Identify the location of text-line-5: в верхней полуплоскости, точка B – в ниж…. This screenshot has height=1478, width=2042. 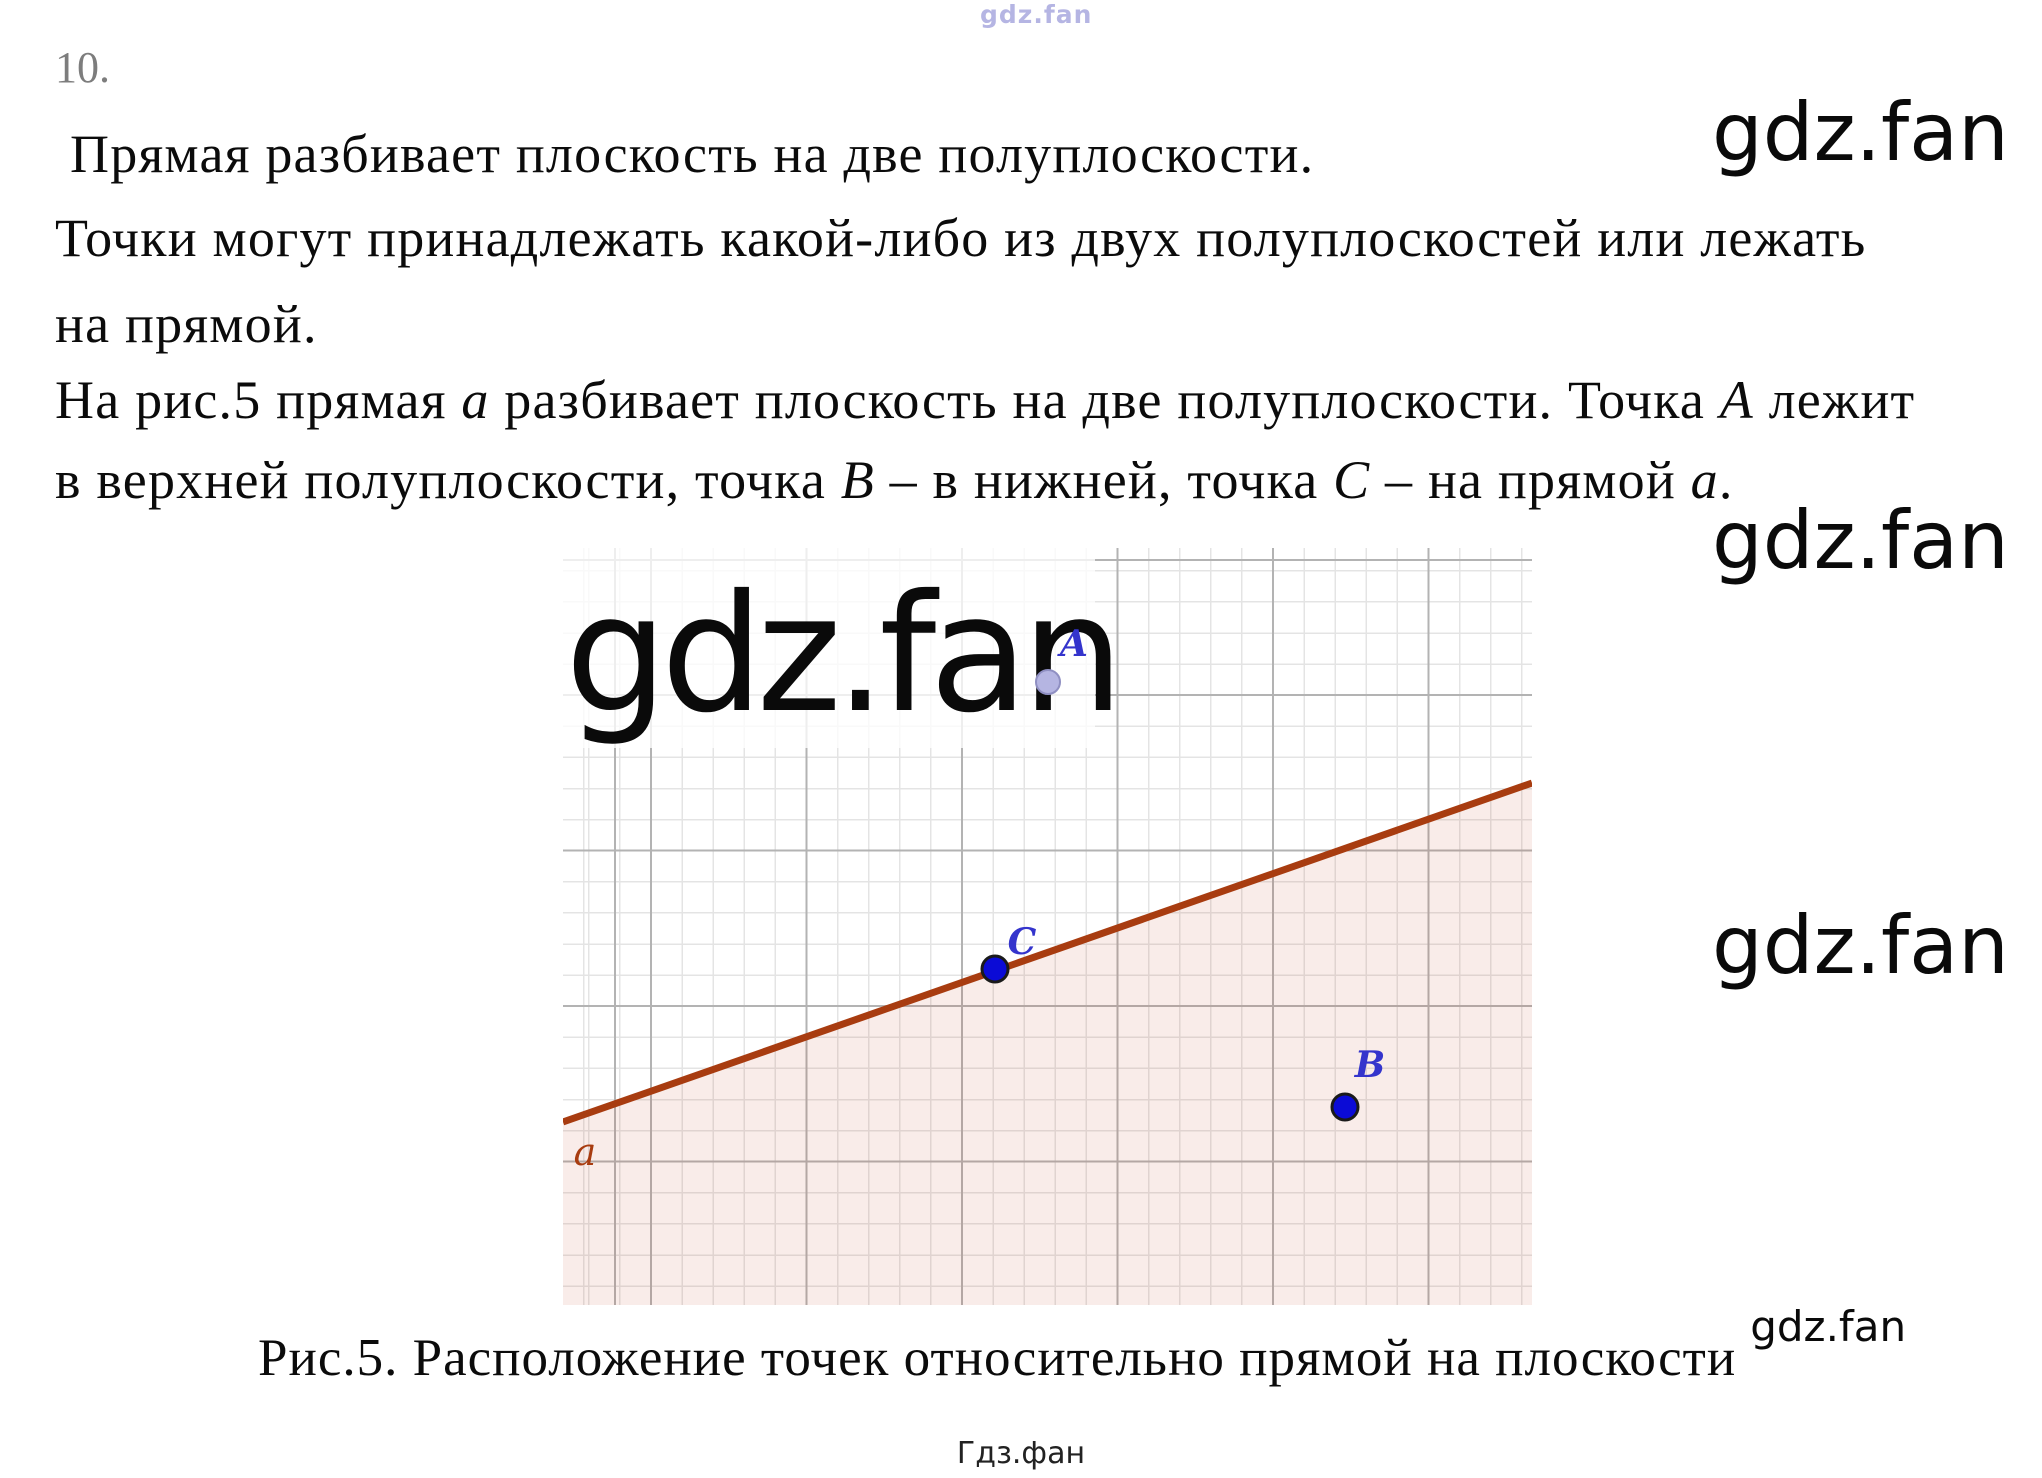
(894, 480).